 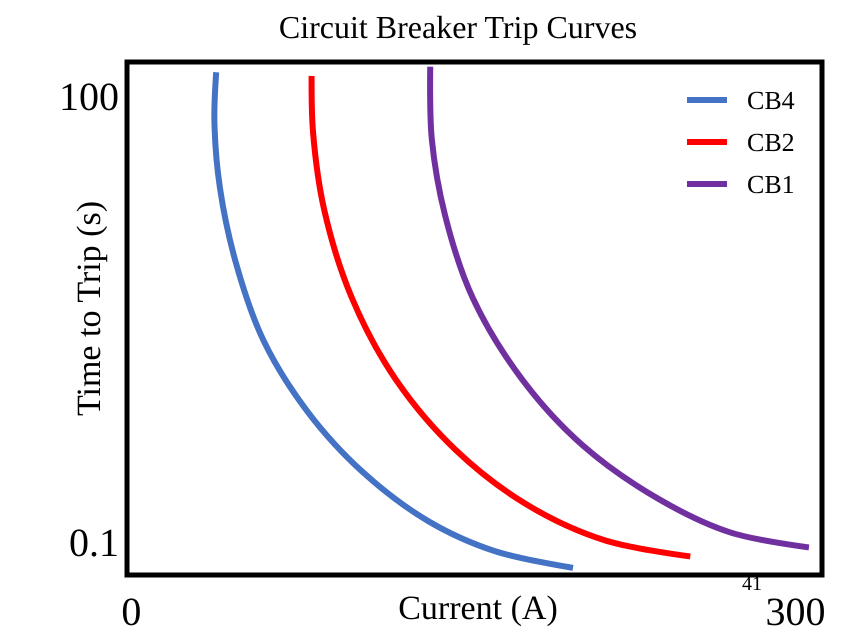 I want to click on y-tick-label: 100, so click(x=89, y=97).